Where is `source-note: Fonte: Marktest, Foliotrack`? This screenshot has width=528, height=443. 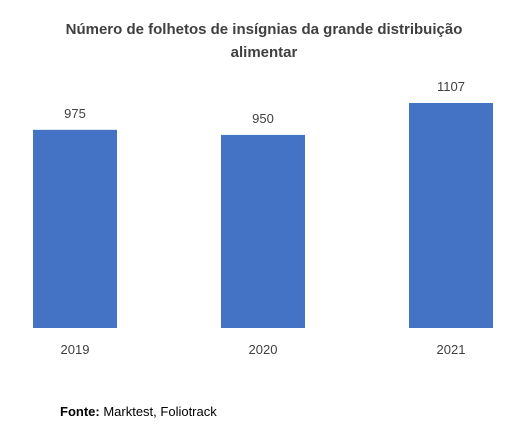 source-note: Fonte: Marktest, Foliotrack is located at coordinates (138, 411).